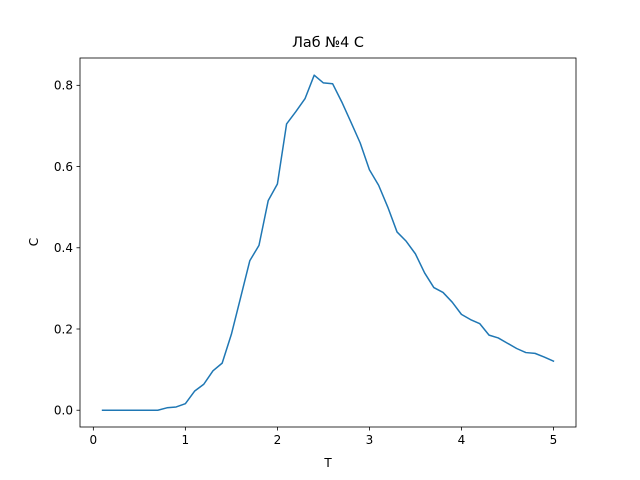  What do you see at coordinates (94, 440) in the screenshot?
I see `x-tick-label: 0` at bounding box center [94, 440].